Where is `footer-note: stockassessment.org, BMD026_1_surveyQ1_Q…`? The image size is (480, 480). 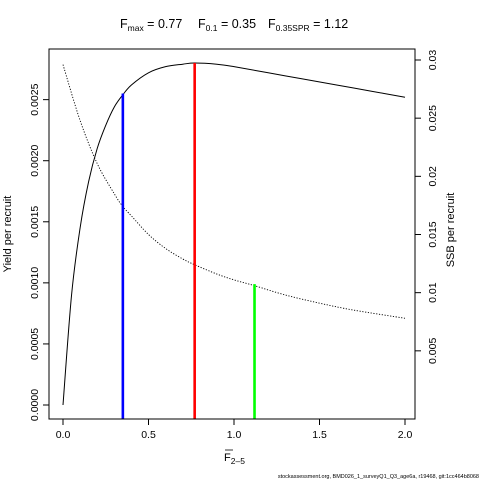
footer-note: stockassessment.org, BMD026_1_surveyQ1_Q… is located at coordinates (378, 477).